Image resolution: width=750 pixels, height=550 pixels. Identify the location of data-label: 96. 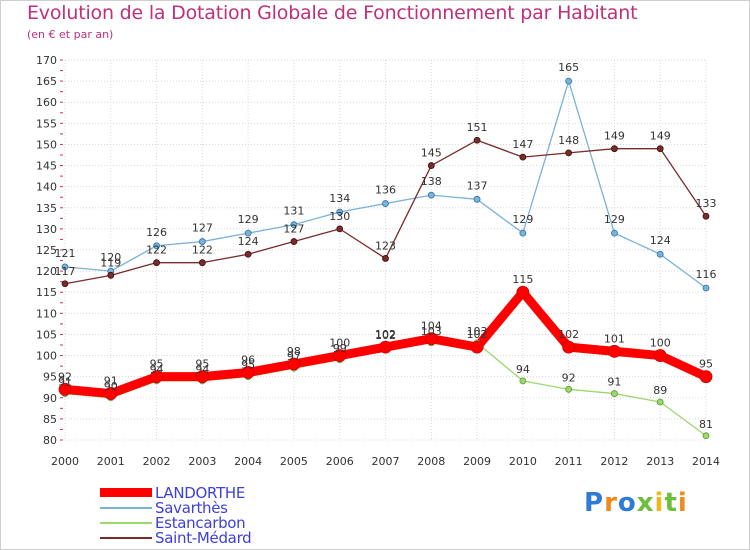
(248, 359).